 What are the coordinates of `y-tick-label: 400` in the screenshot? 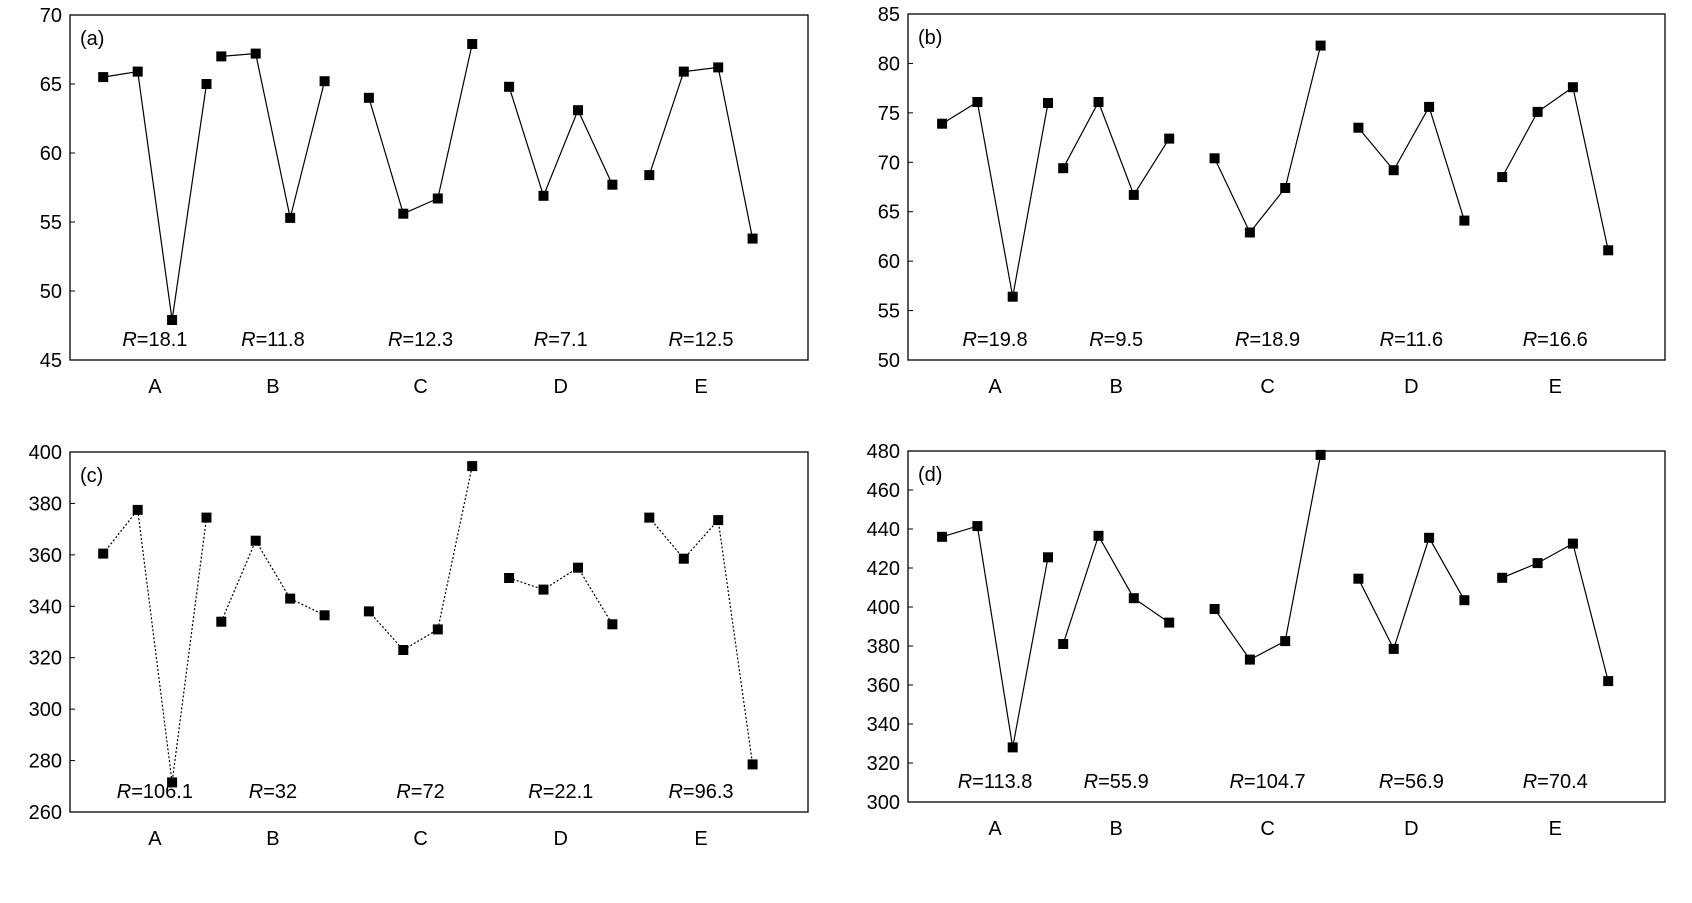 It's located at (883, 608).